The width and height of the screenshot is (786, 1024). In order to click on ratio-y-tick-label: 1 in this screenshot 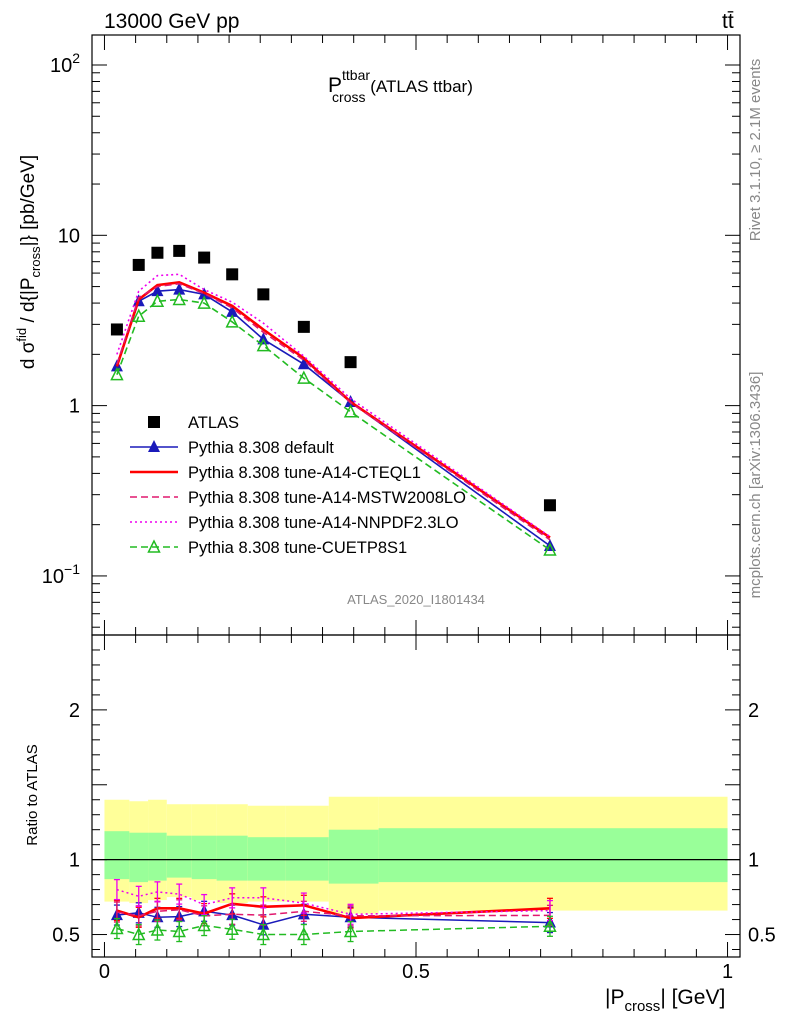, I will do `click(74, 861)`.